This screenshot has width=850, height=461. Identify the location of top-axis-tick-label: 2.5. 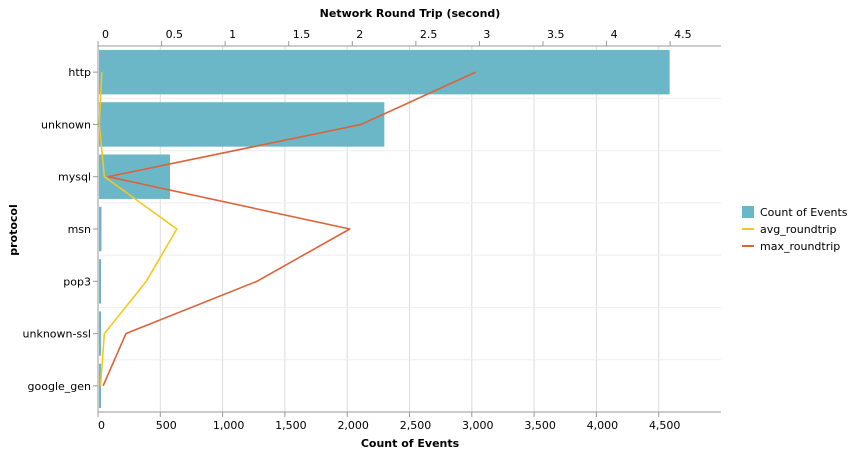
(429, 34).